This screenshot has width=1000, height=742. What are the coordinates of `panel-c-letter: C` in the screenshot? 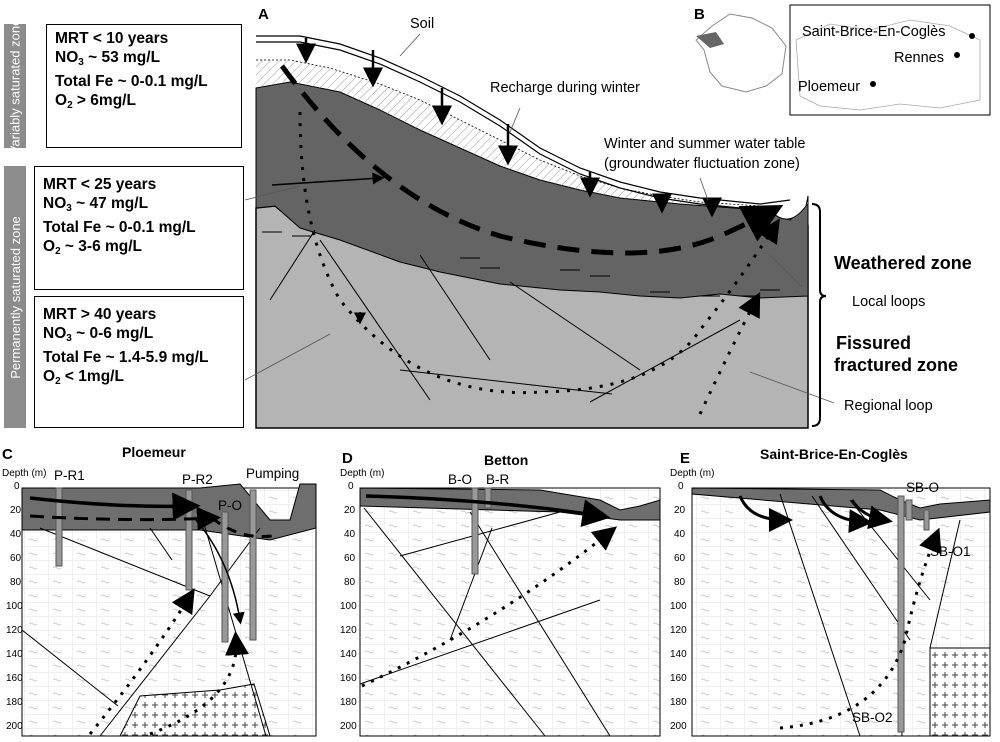 It's located at (7, 454).